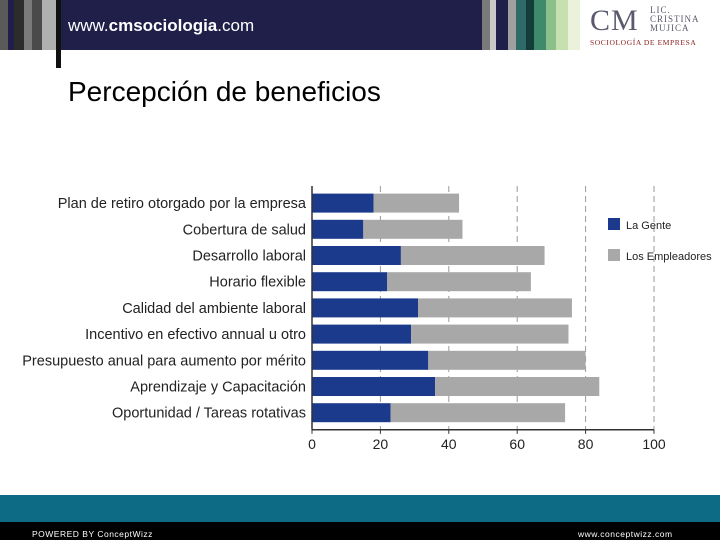 The width and height of the screenshot is (720, 540). I want to click on header-stripes-right, so click(531, 25).